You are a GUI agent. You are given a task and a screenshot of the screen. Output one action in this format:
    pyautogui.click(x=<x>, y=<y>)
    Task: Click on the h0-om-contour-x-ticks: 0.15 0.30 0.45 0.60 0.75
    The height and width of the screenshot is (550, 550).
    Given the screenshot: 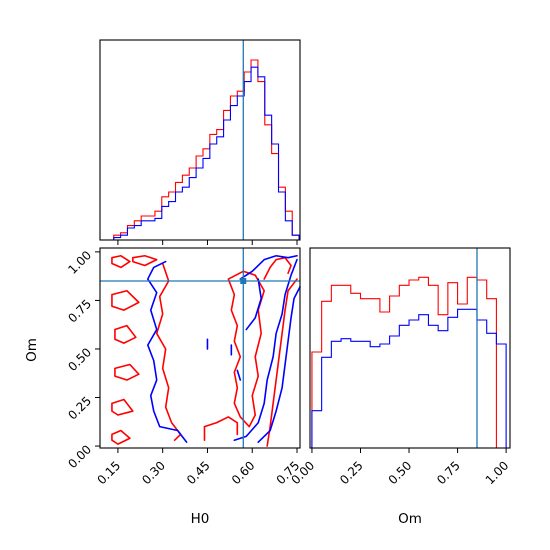 What is the action you would take?
    pyautogui.click(x=198, y=467)
    